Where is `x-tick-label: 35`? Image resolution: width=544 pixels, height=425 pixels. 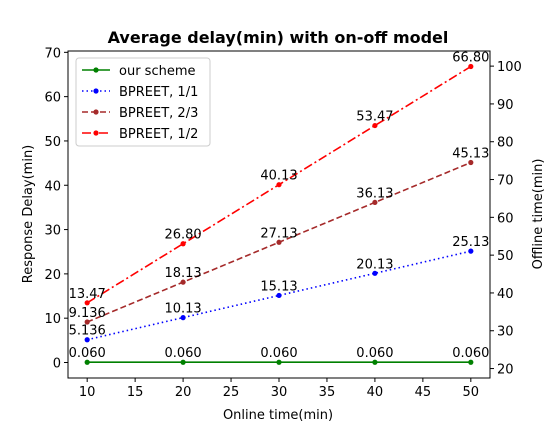
x-tick-label: 35 is located at coordinates (327, 392).